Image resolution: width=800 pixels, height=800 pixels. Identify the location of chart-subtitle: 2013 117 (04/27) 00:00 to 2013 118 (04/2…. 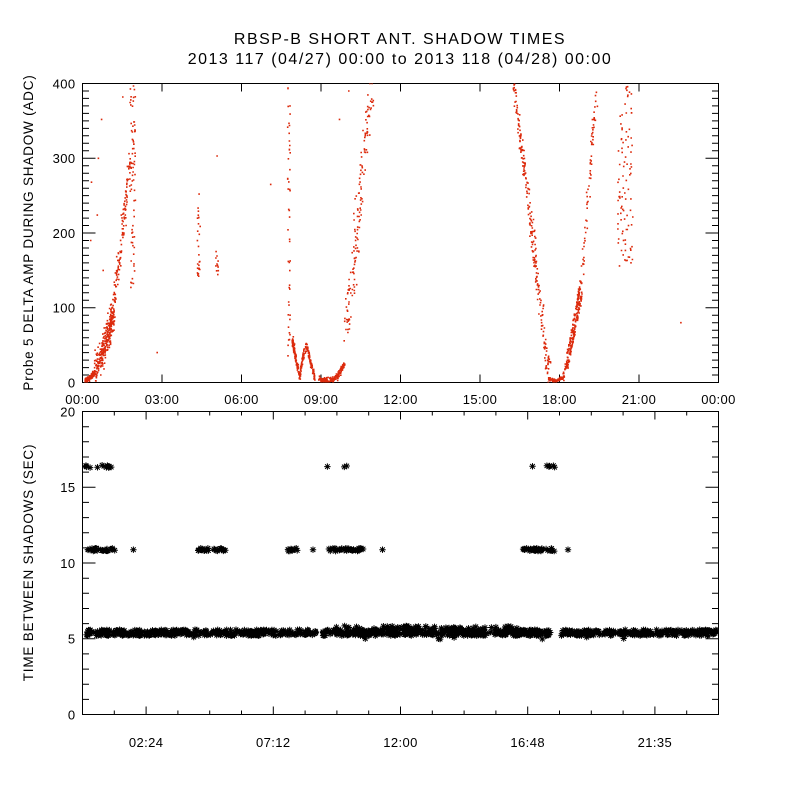
(400, 59).